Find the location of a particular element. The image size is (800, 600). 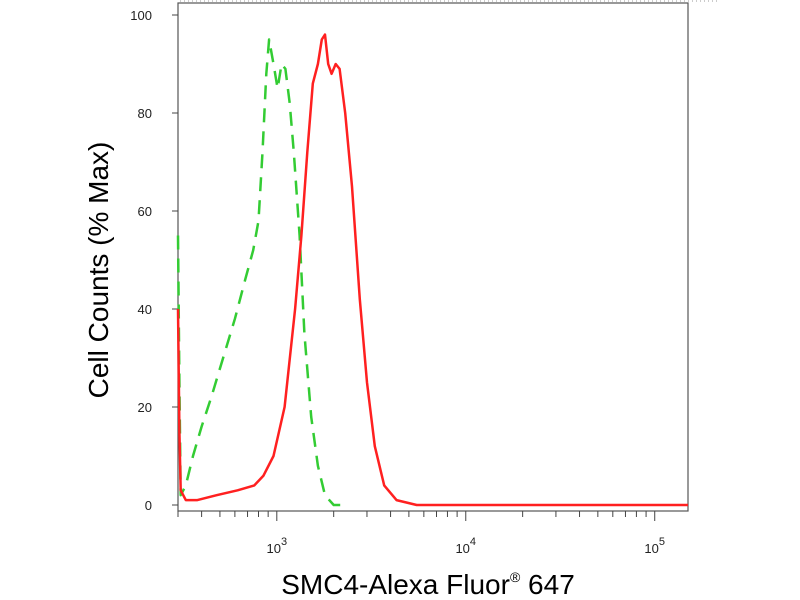

x-axis-title-suffix: 647 is located at coordinates (547, 584).